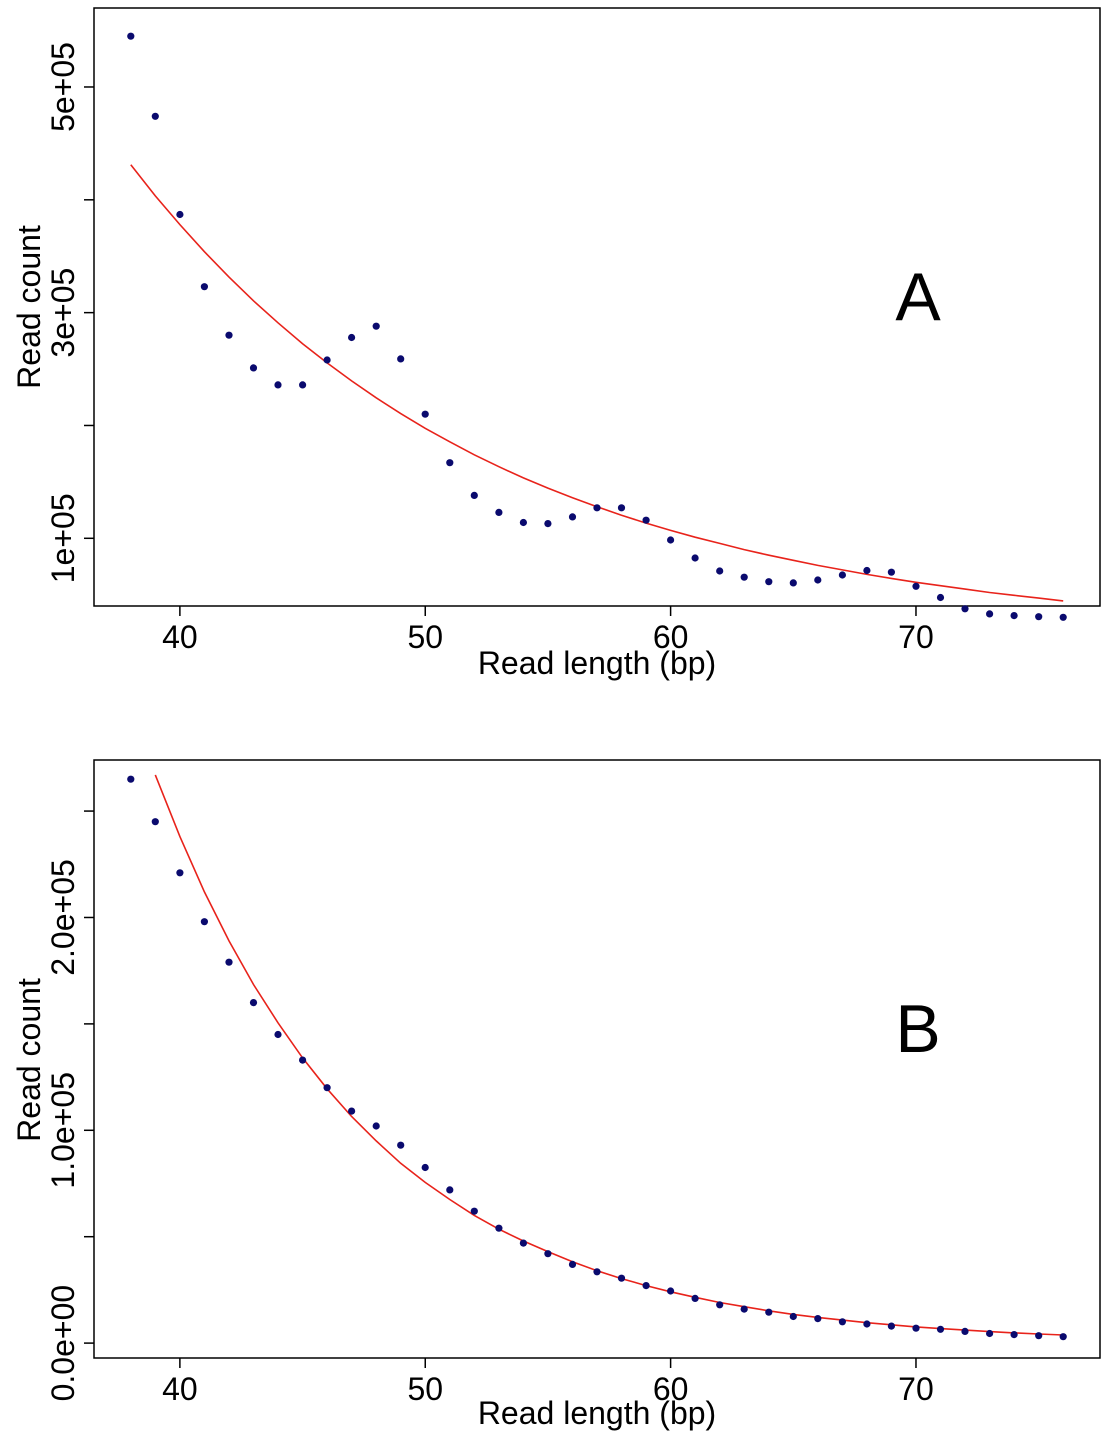  Describe the element at coordinates (917, 1029) in the screenshot. I see `panel-label-b: B` at that location.